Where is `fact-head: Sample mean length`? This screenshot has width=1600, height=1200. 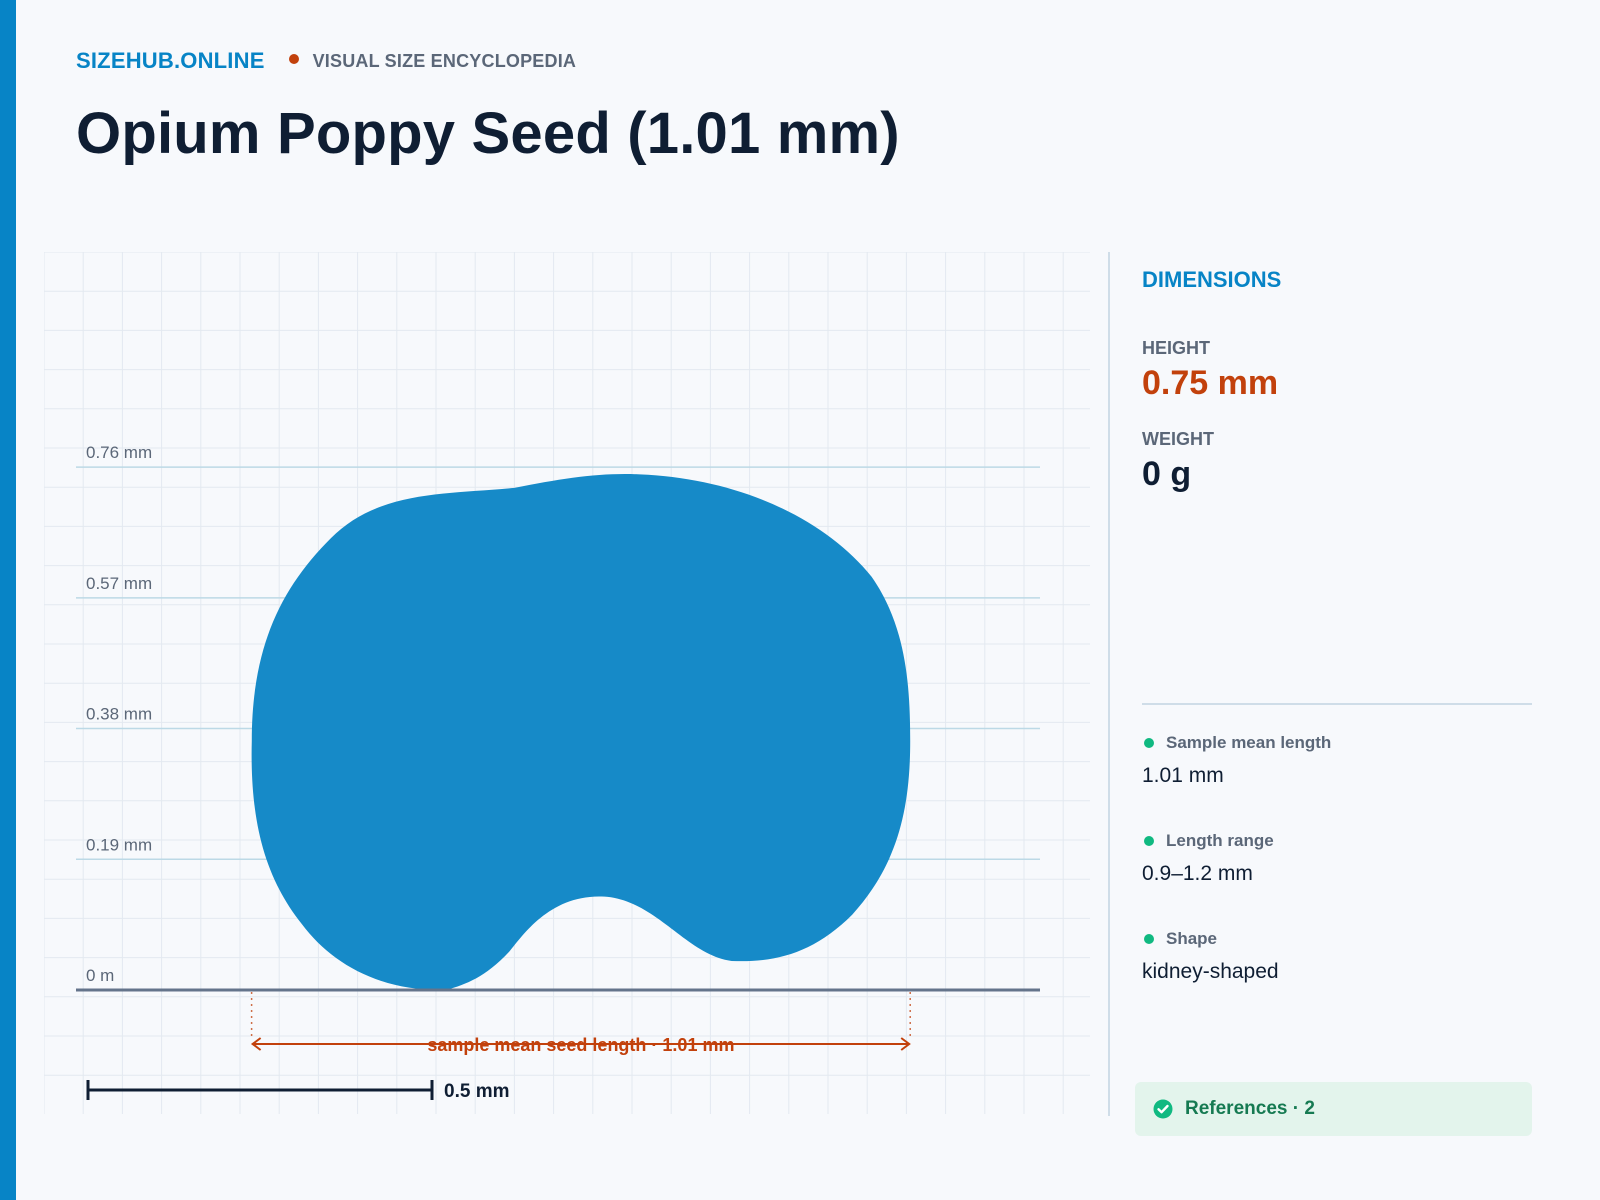
fact-head: Sample mean length is located at coordinates (1337, 743).